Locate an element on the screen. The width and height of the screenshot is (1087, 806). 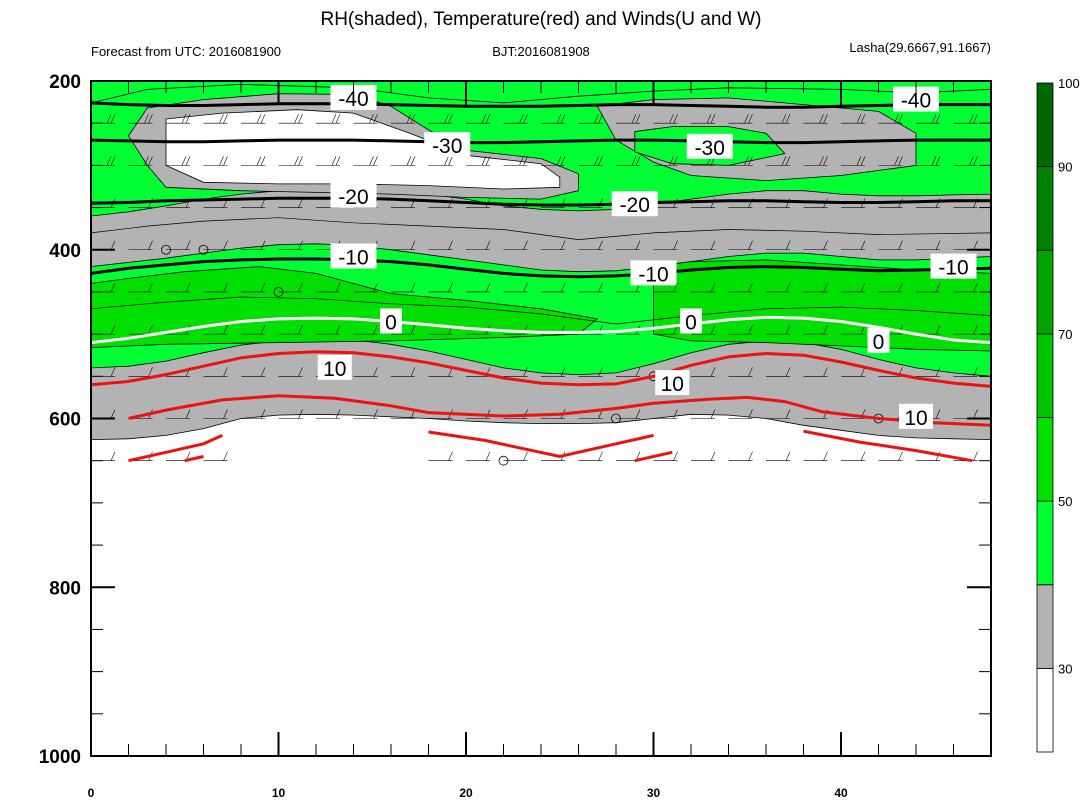
y-tick-label: 600 is located at coordinates (65, 420).